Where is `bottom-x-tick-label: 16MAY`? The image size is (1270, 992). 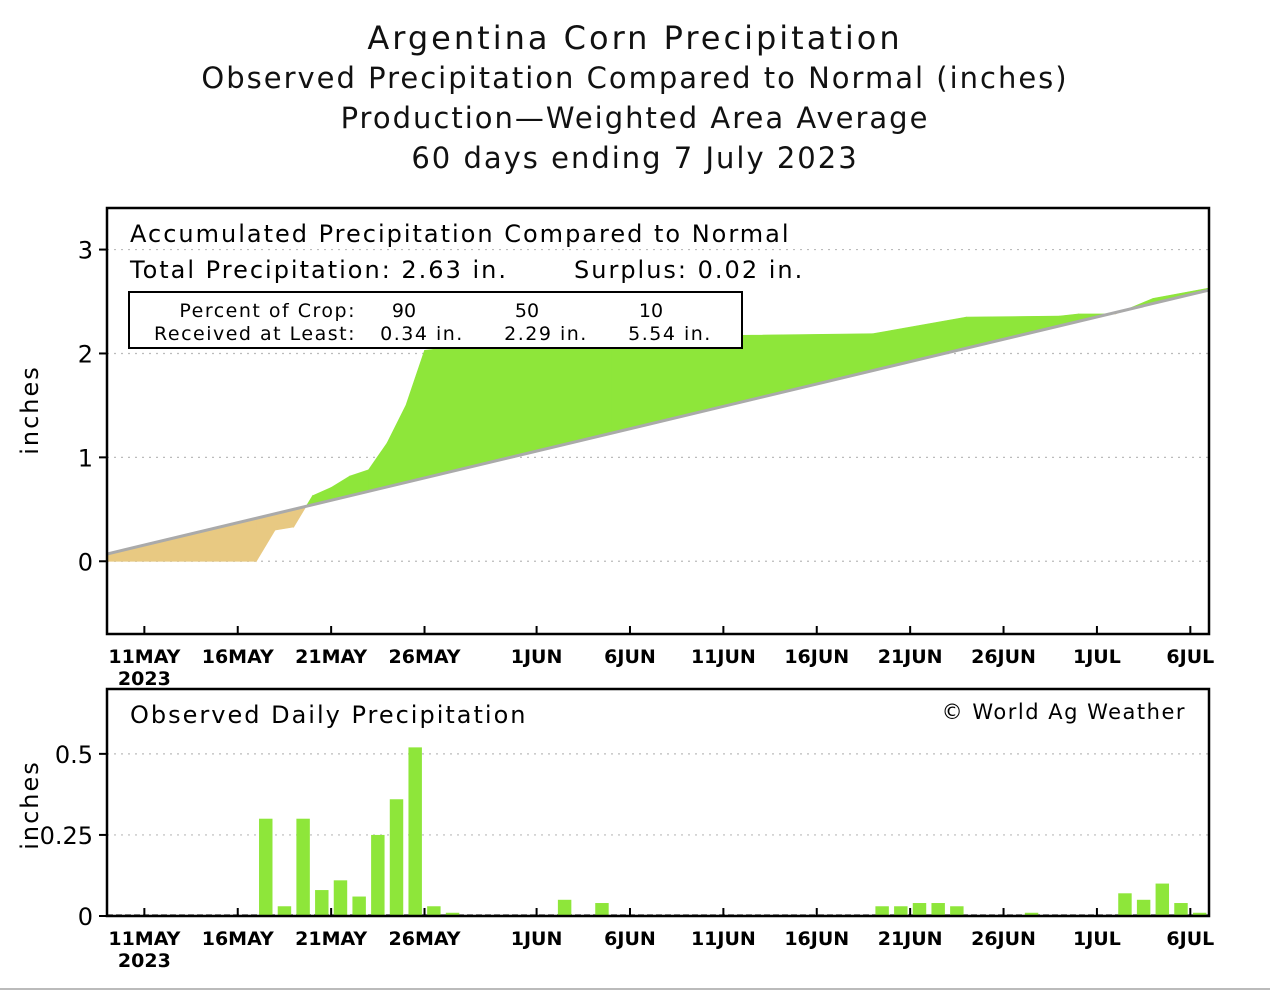
bottom-x-tick-label: 16MAY is located at coordinates (238, 939).